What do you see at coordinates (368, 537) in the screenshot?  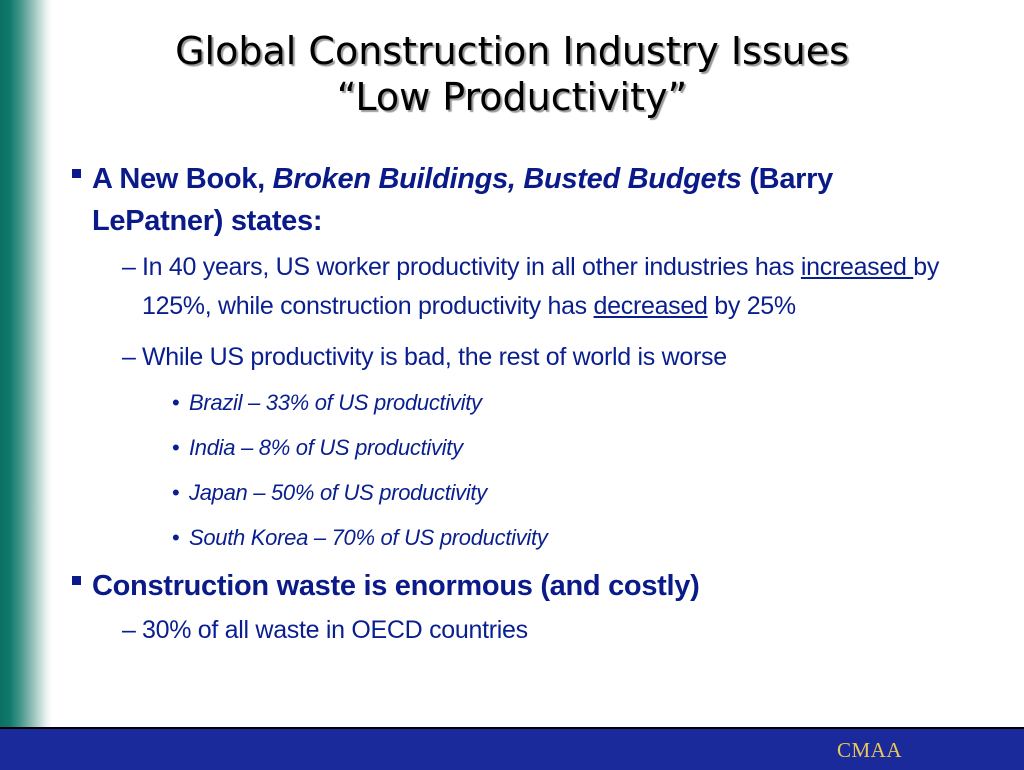 I see `country-text: South Korea – 70% of US productivity` at bounding box center [368, 537].